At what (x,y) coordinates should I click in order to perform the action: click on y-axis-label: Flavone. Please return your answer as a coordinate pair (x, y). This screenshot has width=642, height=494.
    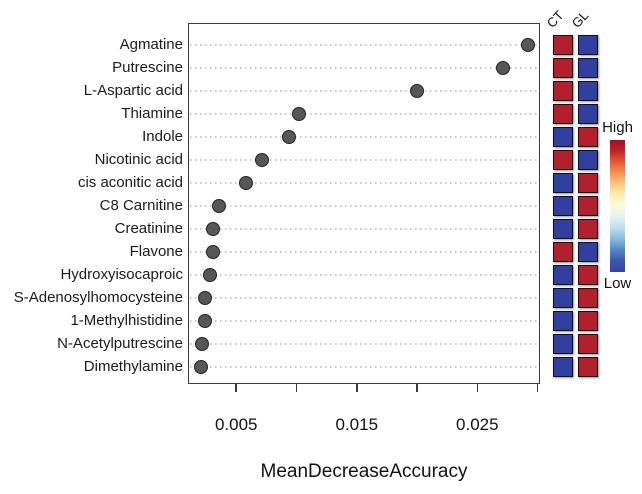
    Looking at the image, I should click on (156, 251).